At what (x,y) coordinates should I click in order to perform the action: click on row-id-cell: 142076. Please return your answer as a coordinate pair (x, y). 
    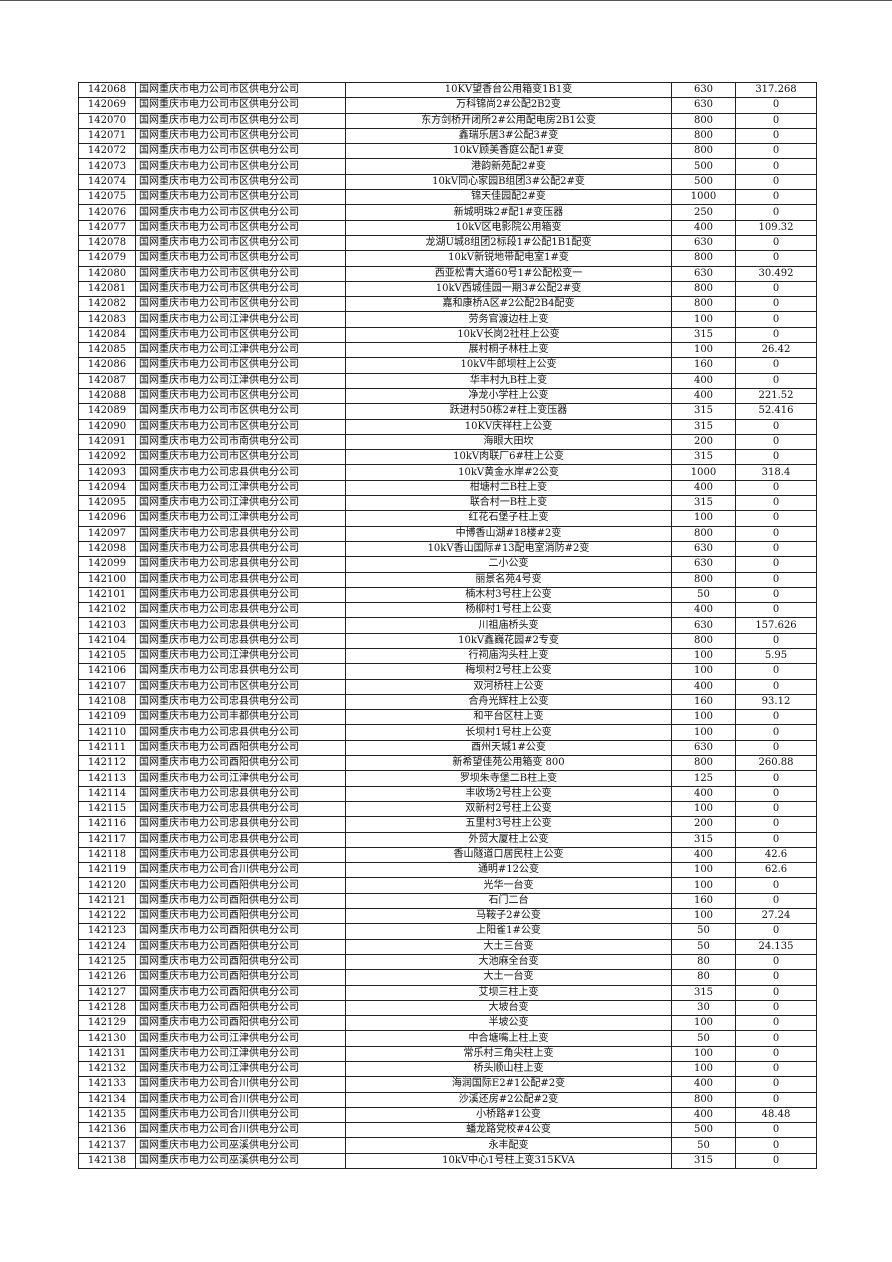
    Looking at the image, I should click on (107, 212).